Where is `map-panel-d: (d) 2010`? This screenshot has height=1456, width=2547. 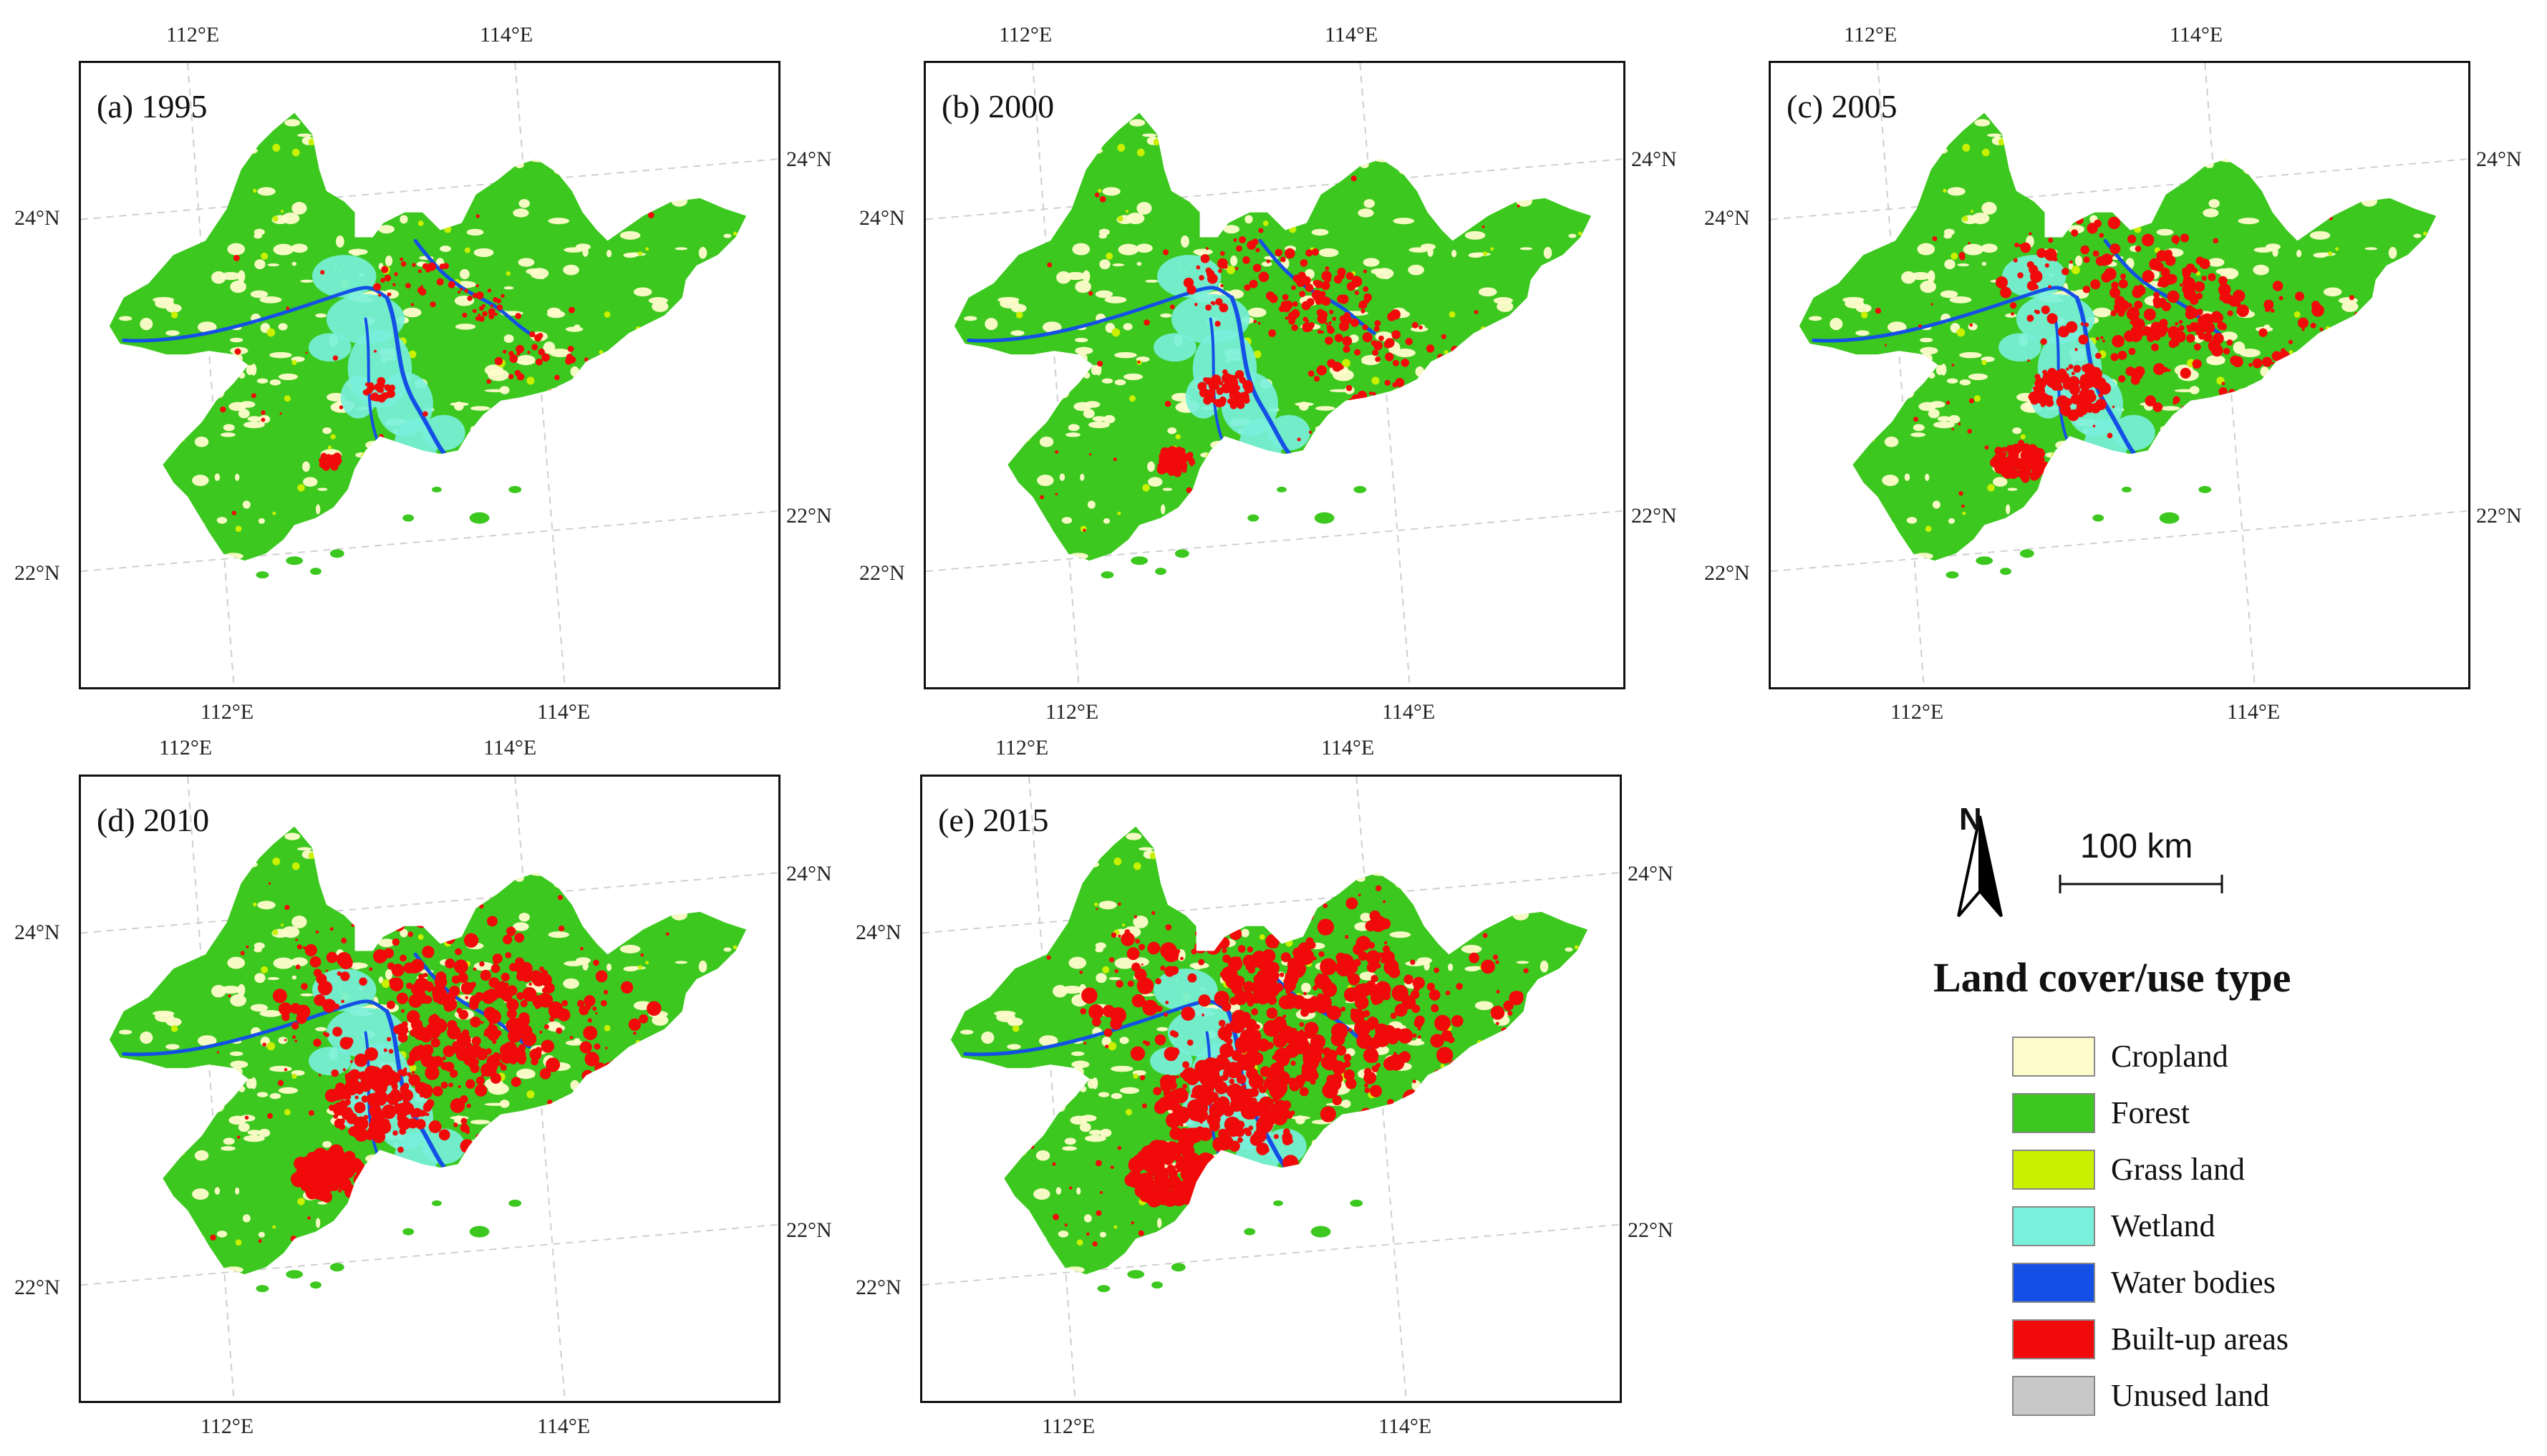
map-panel-d: (d) 2010 is located at coordinates (429, 1089).